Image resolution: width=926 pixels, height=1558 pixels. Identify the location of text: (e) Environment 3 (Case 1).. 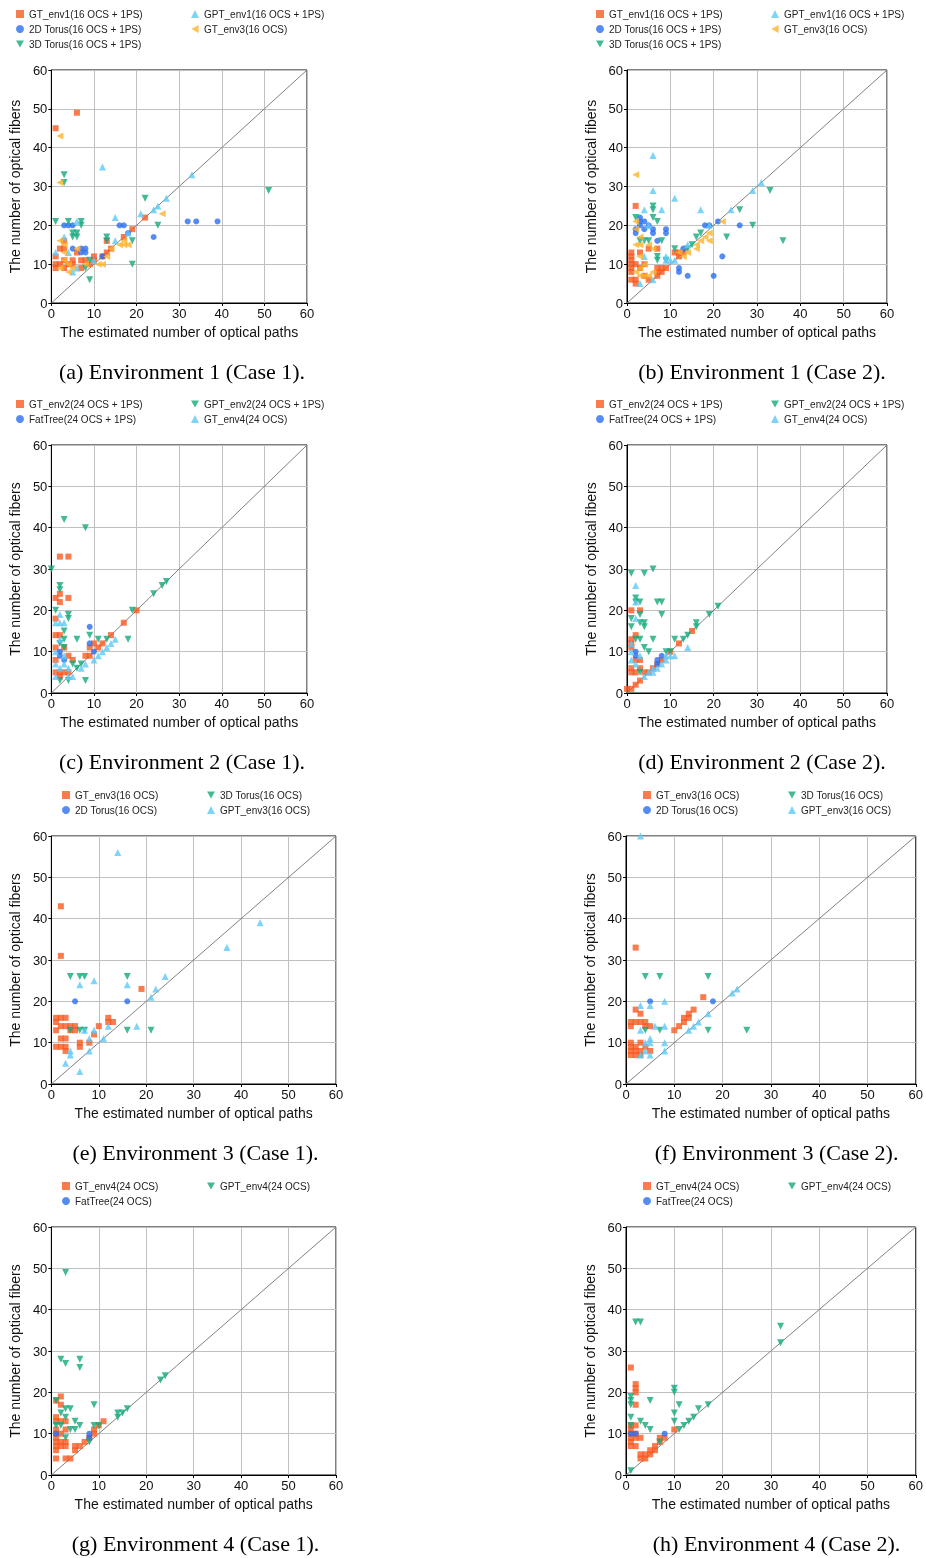
(195, 1152).